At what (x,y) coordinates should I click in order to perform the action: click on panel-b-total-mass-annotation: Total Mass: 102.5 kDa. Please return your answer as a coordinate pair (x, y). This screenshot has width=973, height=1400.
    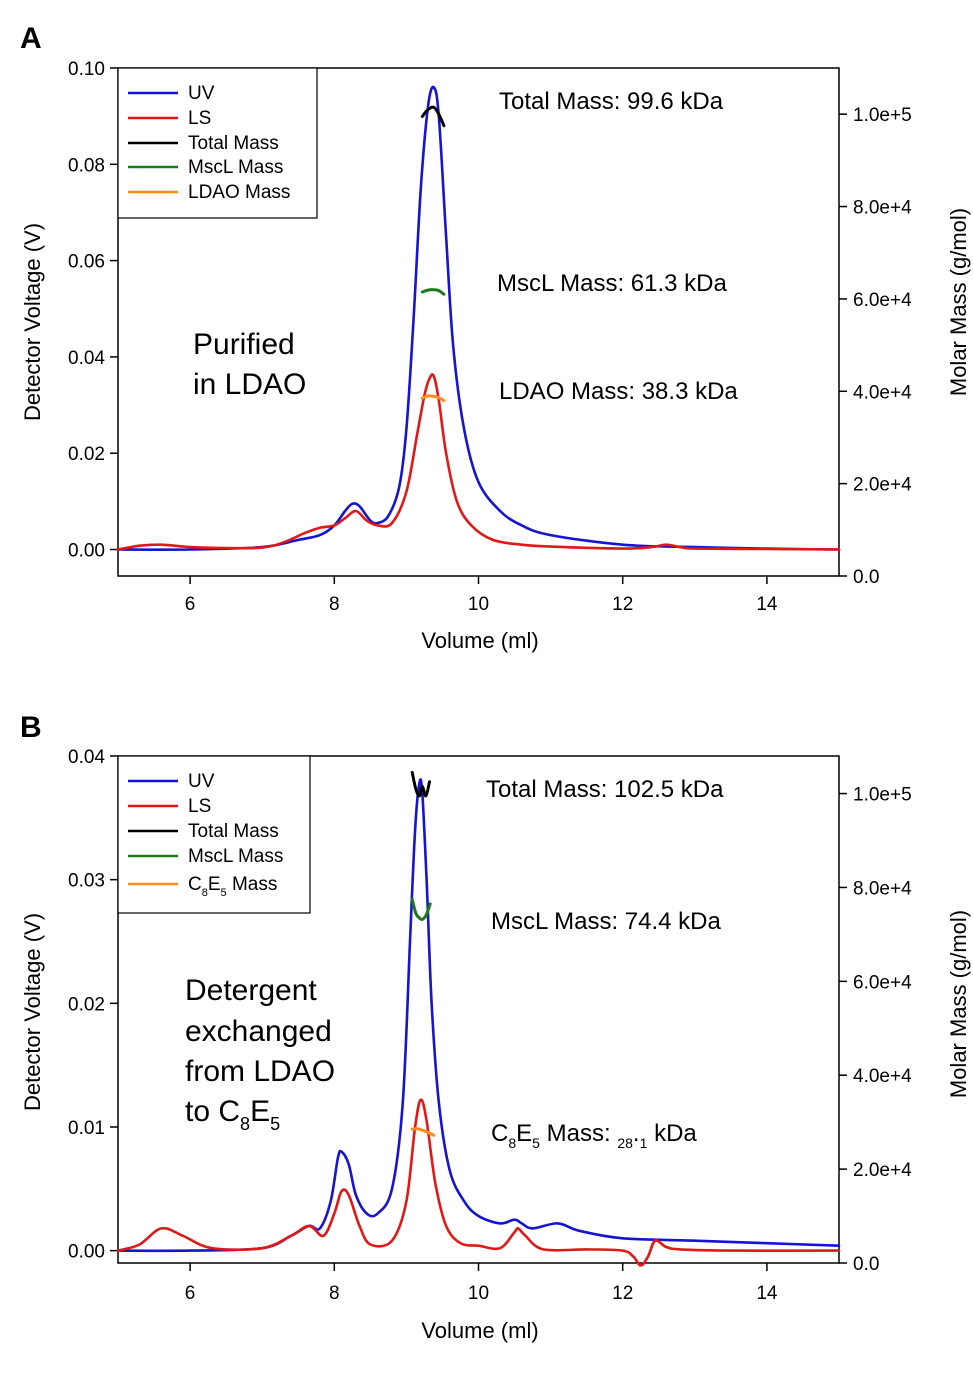
    Looking at the image, I should click on (605, 789).